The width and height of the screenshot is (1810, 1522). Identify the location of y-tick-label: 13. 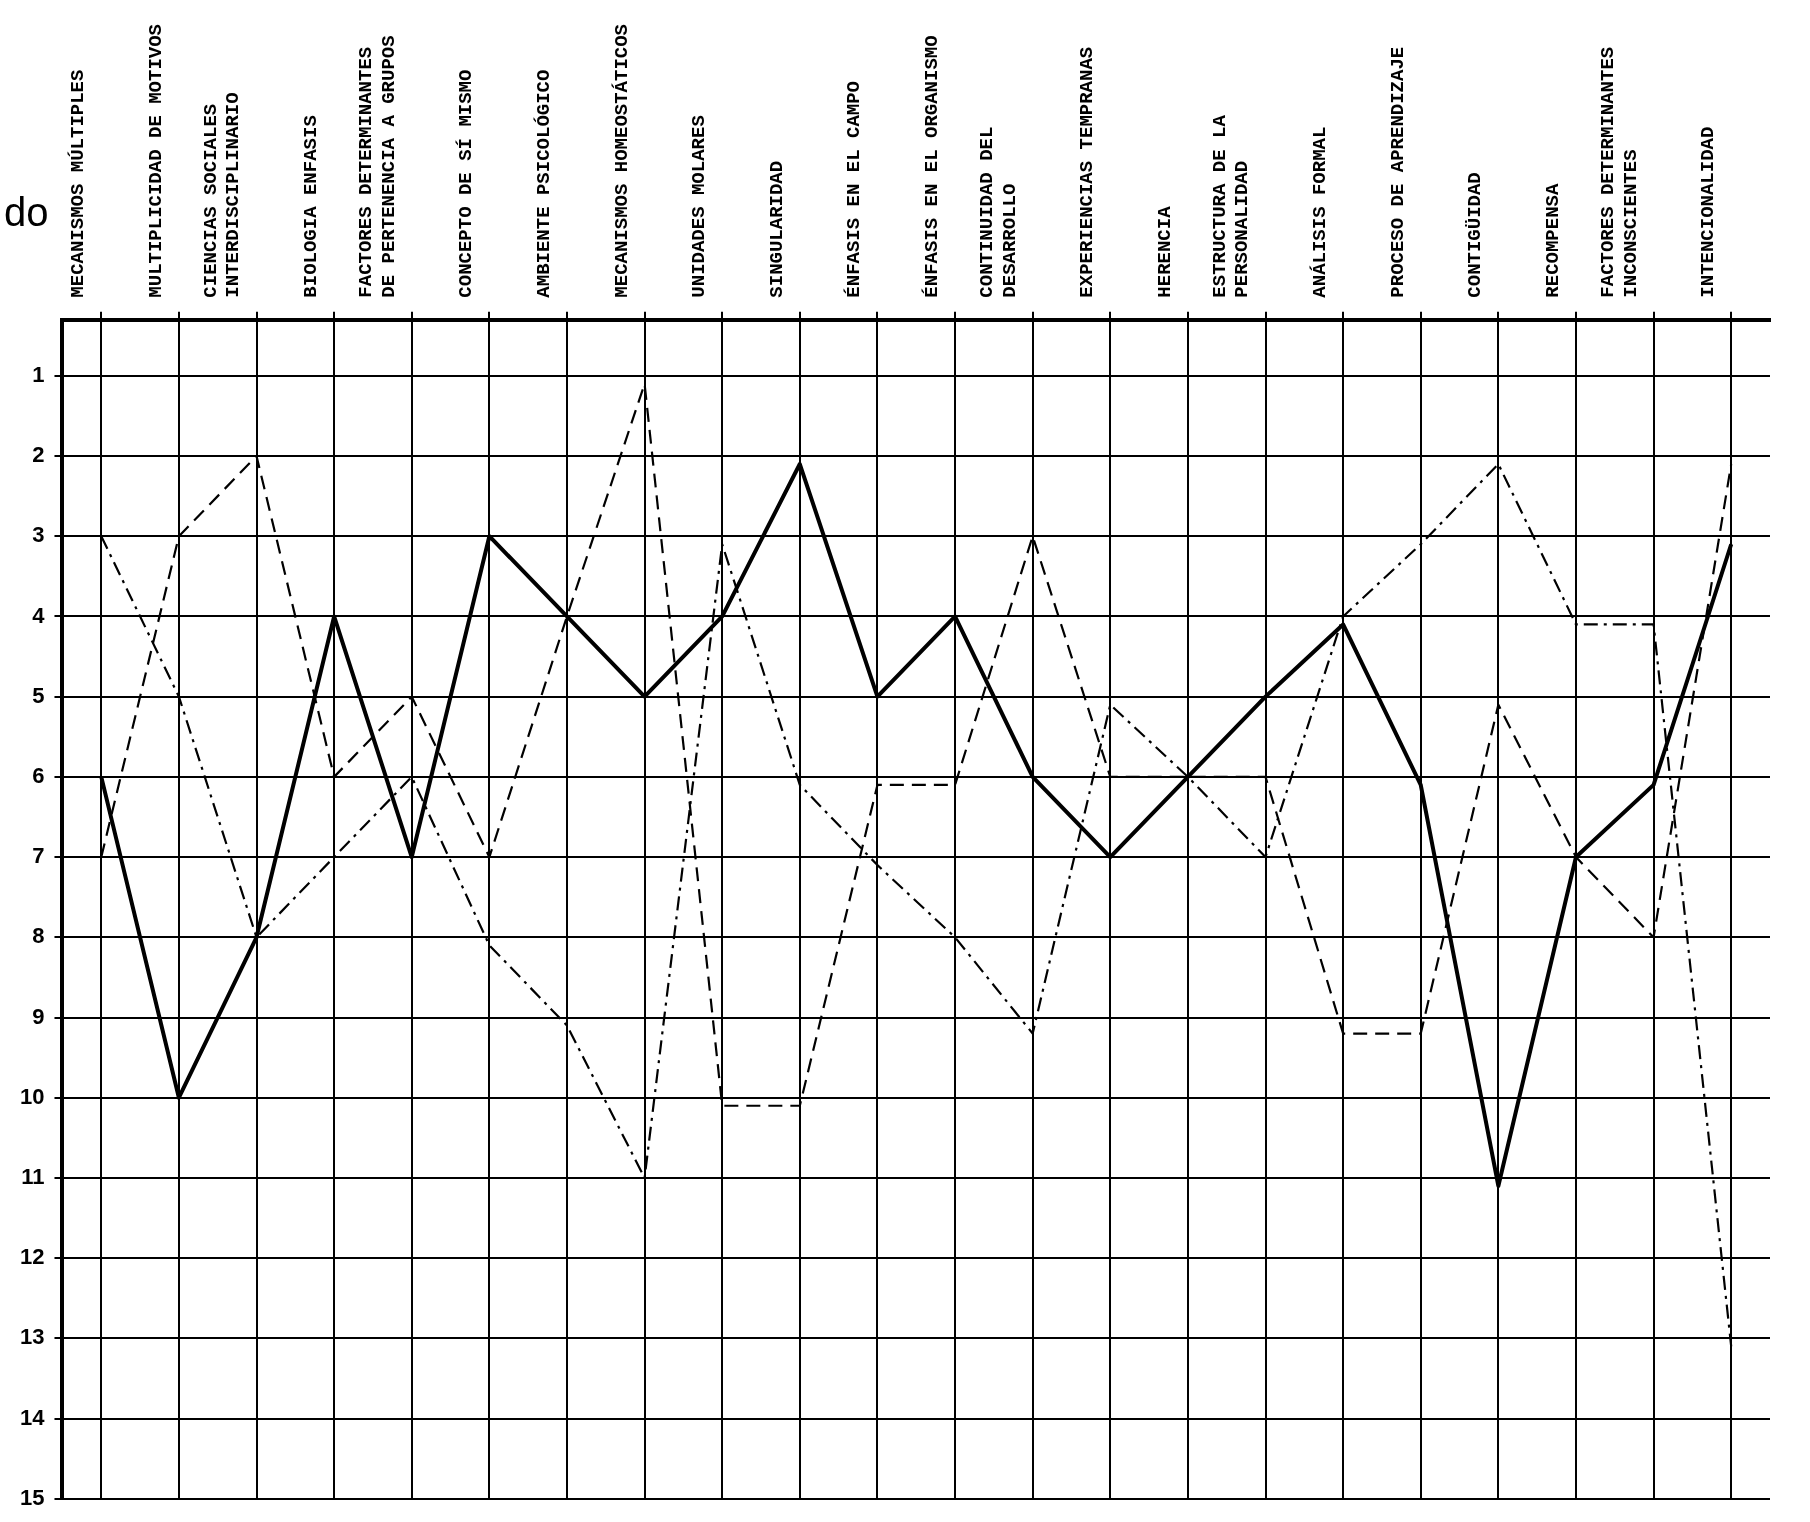
(32, 1337).